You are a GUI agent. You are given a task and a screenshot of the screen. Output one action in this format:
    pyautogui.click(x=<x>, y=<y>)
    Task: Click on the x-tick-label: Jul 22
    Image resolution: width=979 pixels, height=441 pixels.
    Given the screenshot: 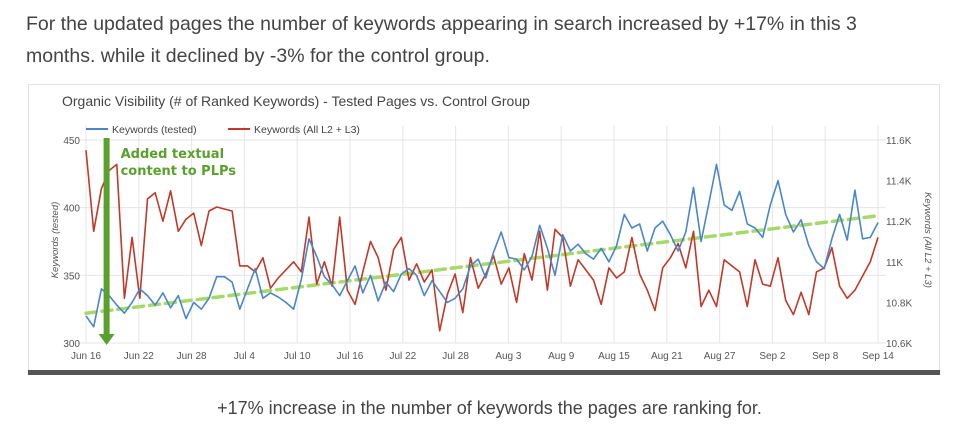 What is the action you would take?
    pyautogui.click(x=402, y=356)
    